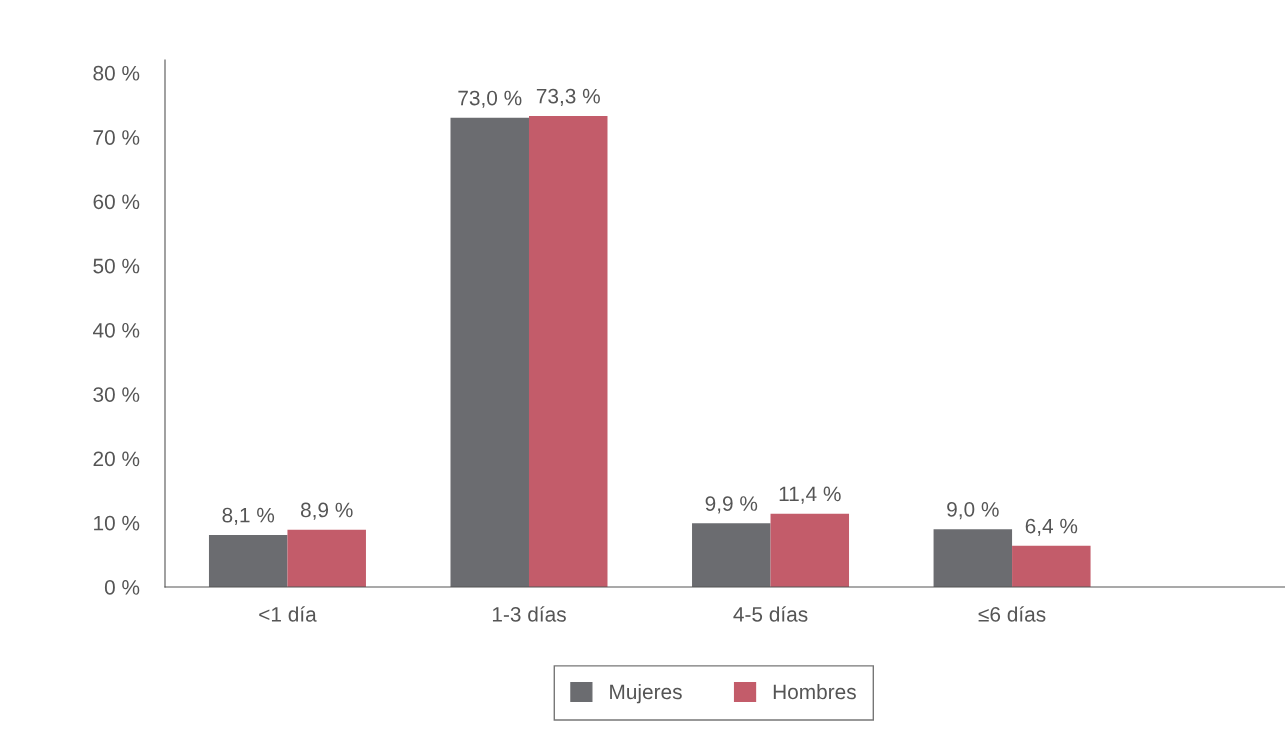 This screenshot has height=756, width=1285. I want to click on data-label: 8,9 %, so click(326, 511).